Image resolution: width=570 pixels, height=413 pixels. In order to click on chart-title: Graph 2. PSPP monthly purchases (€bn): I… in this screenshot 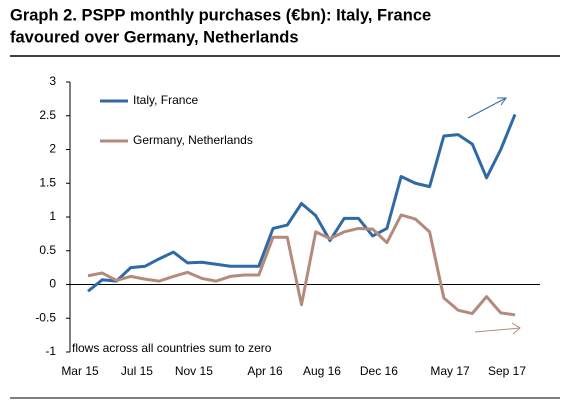, I will do `click(220, 15)`.